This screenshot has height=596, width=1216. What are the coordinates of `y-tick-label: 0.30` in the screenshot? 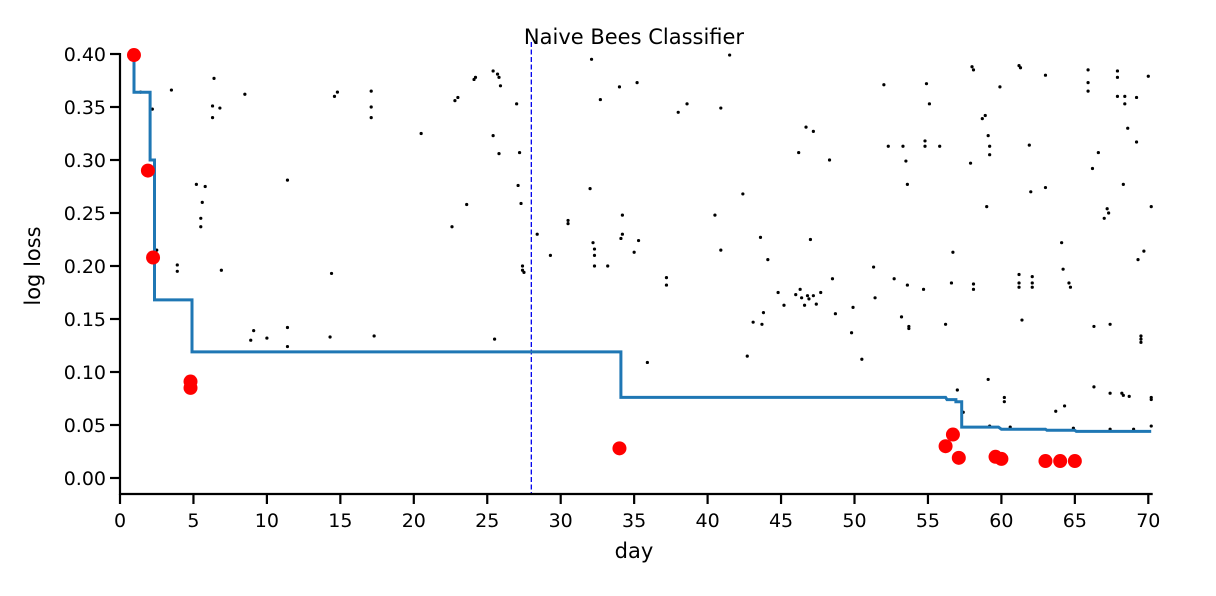 It's located at (85, 161).